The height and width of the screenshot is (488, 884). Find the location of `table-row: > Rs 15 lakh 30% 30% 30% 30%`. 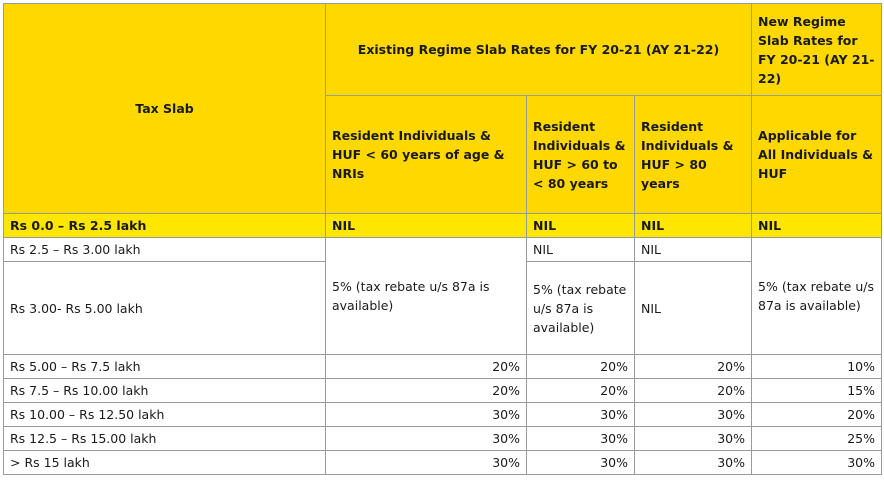

table-row: > Rs 15 lakh 30% 30% 30% 30% is located at coordinates (443, 462).